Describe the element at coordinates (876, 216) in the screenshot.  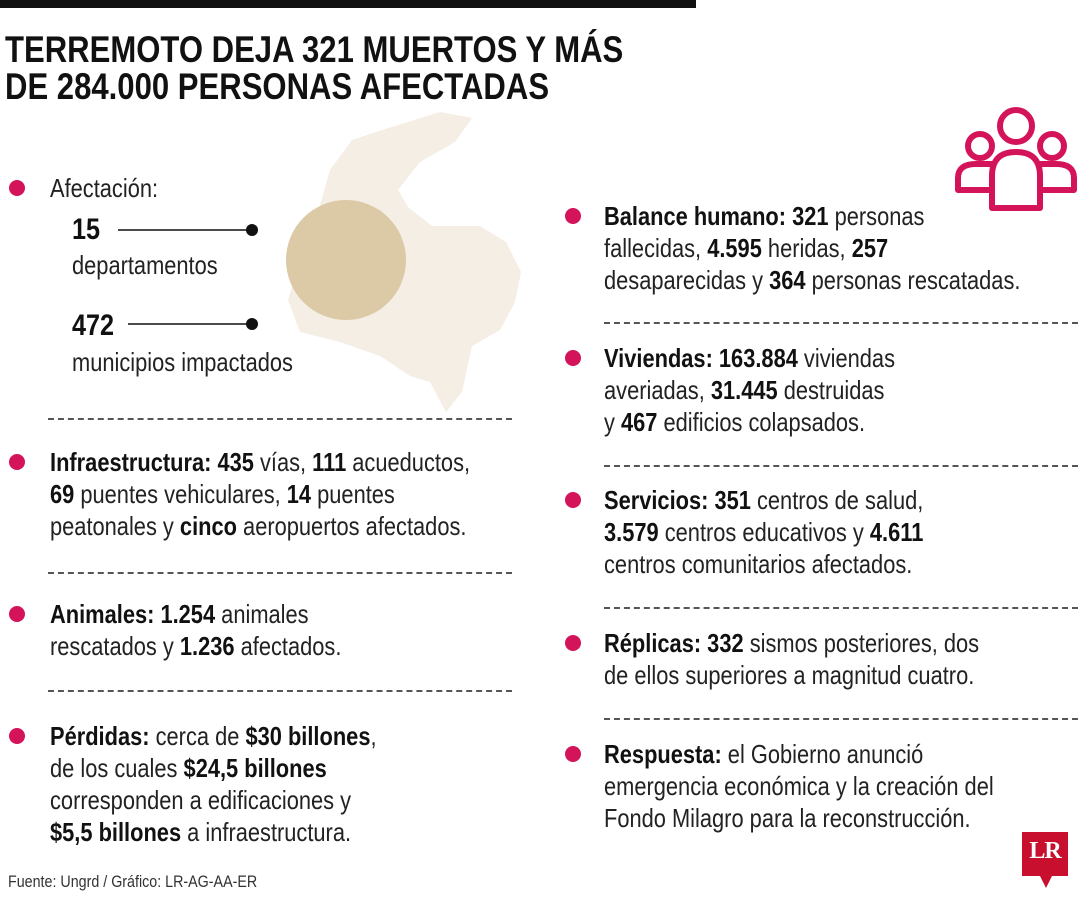
I see `text: personas` at that location.